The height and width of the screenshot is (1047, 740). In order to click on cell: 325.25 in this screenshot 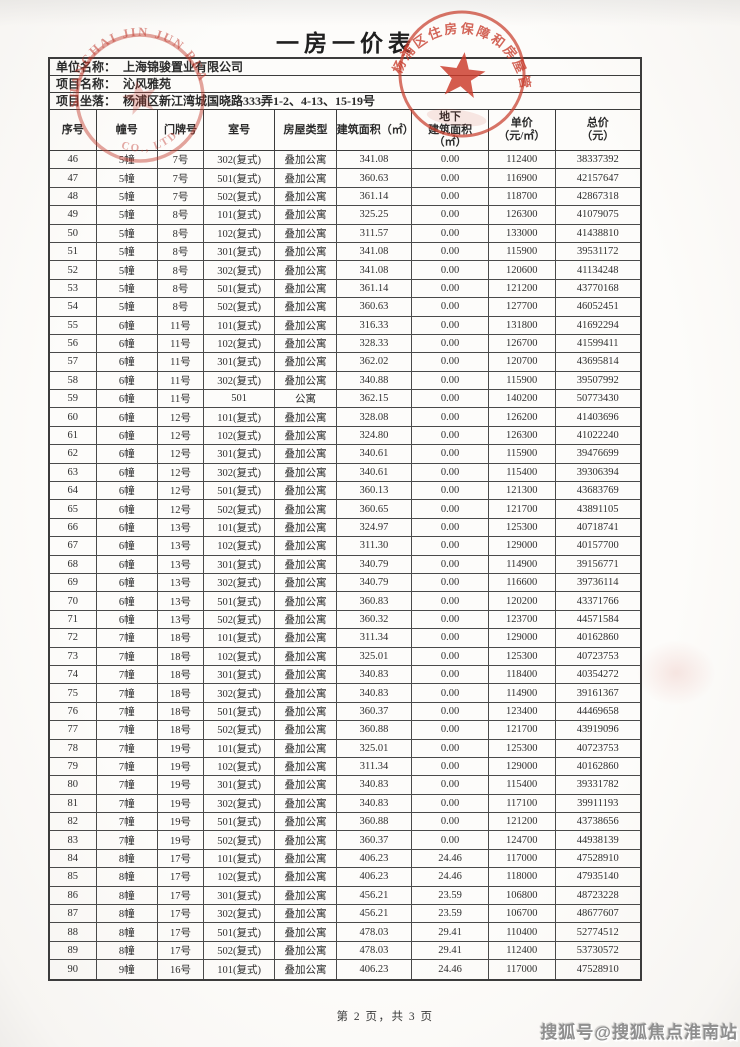, I will do `click(375, 215)`.